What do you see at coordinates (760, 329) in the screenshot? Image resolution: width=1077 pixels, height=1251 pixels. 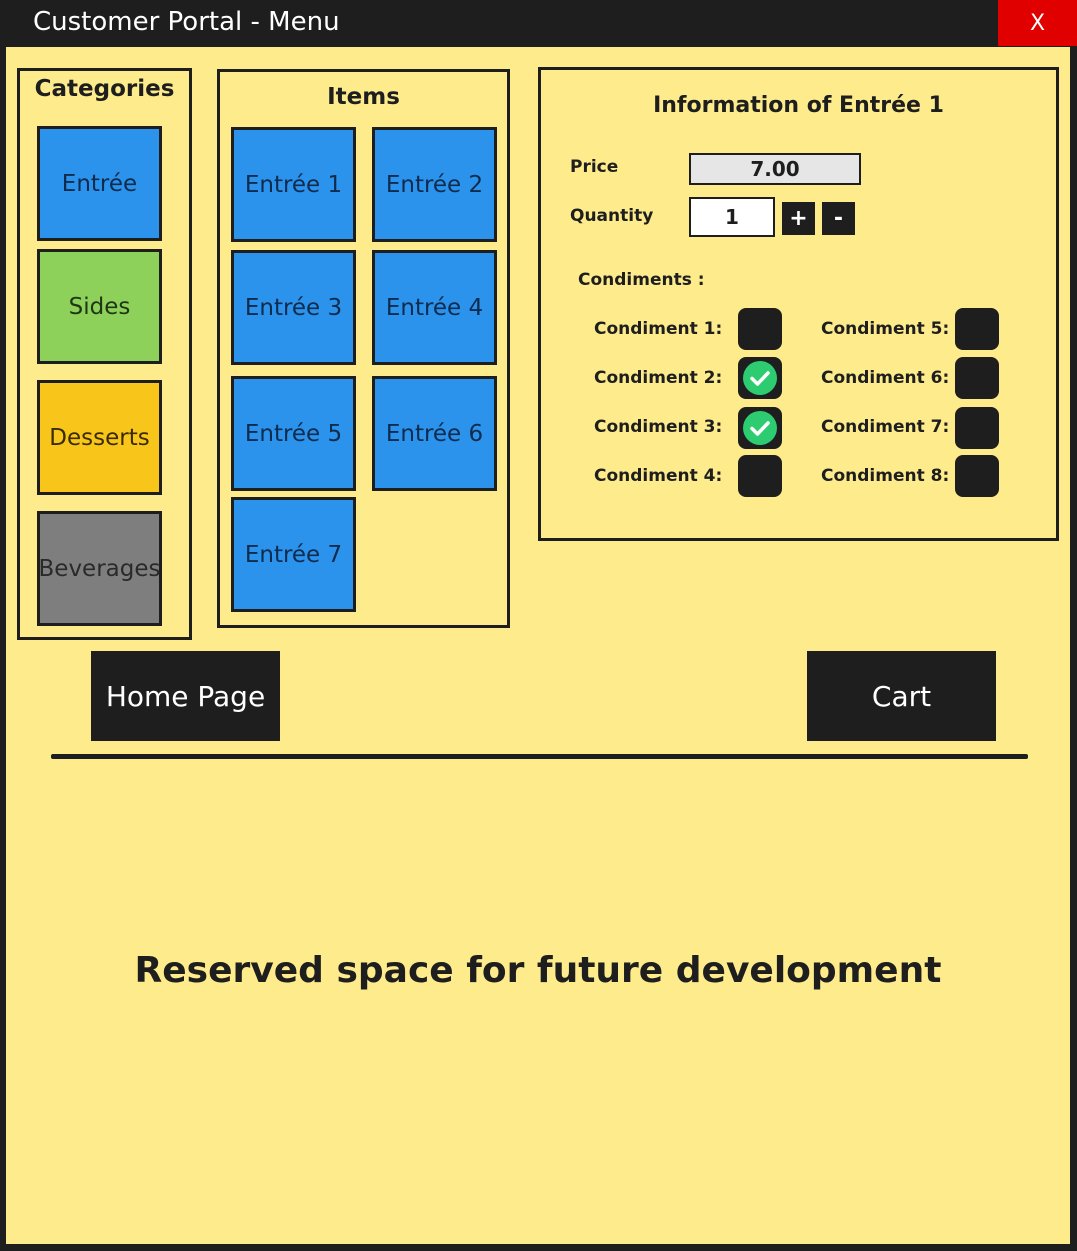 I see `condiment-1-checkbox` at bounding box center [760, 329].